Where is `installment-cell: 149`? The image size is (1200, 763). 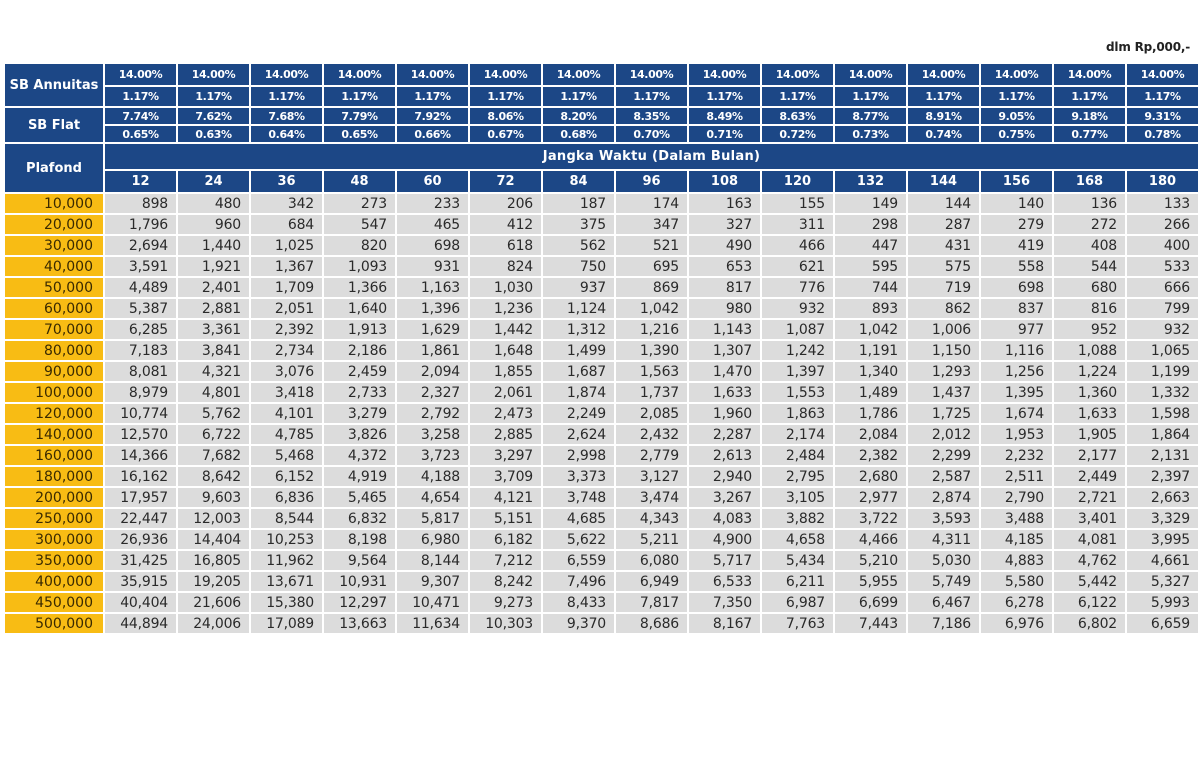
installment-cell: 149 is located at coordinates (870, 203).